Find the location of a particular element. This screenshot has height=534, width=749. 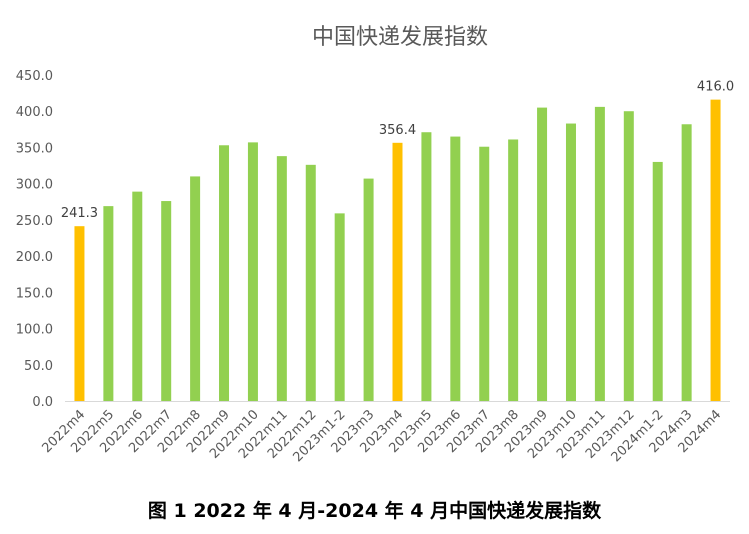

y-tick-label: 100.0 is located at coordinates (34, 330).